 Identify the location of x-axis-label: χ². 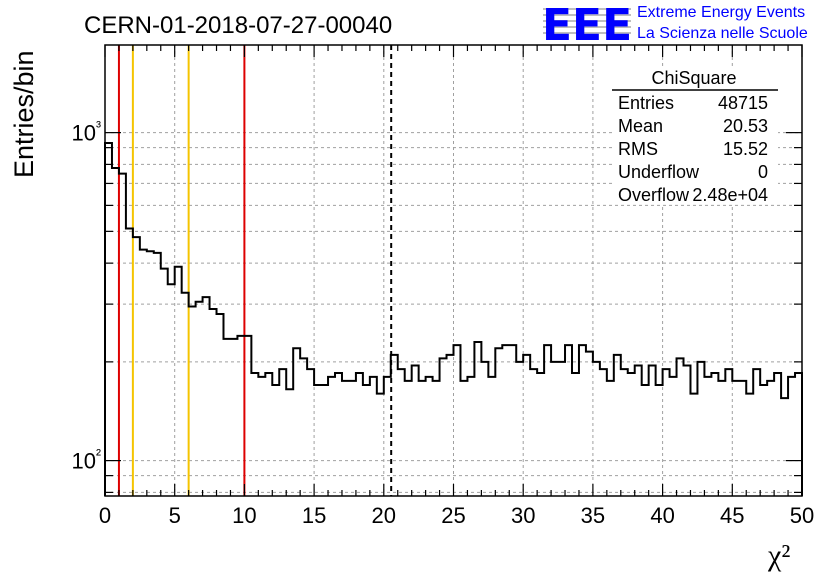
(778, 555).